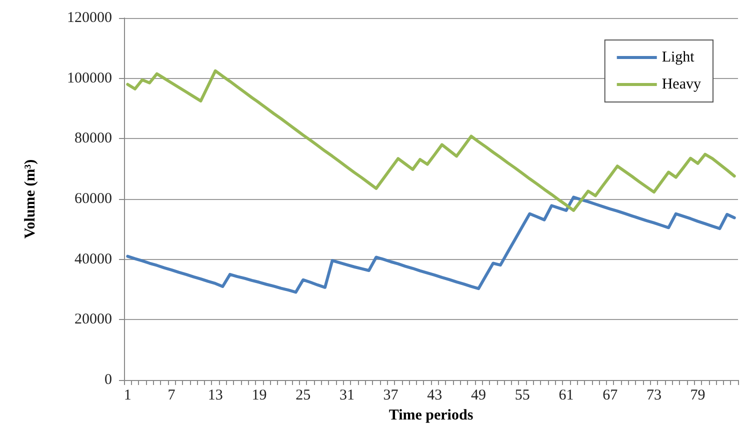 The image size is (748, 443). Describe the element at coordinates (259, 396) in the screenshot. I see `x-tick-label: 19` at that location.